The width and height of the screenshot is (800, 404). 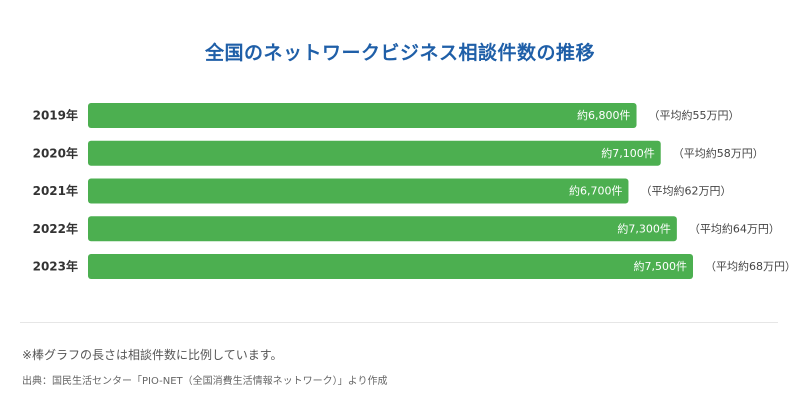 I want to click on bar-value-label: 約6,800件, so click(x=604, y=115).